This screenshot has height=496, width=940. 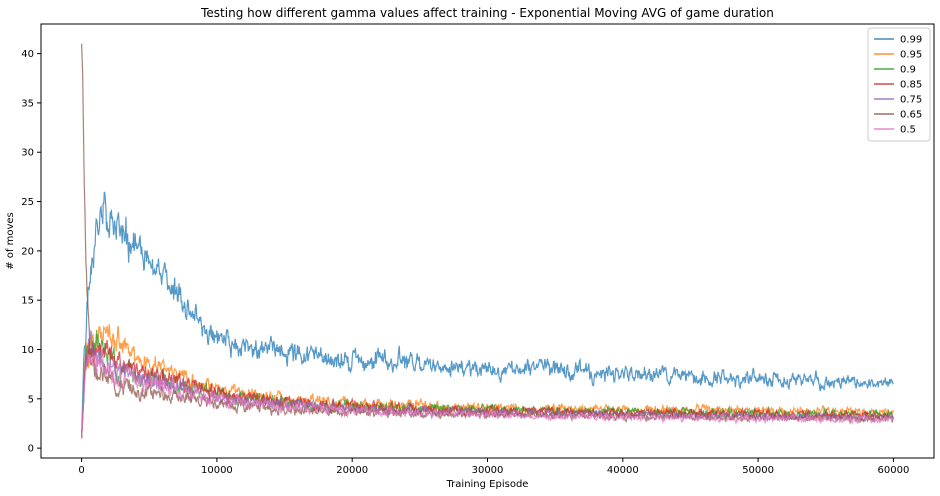 I want to click on y-tick-label: 30, so click(x=27, y=153).